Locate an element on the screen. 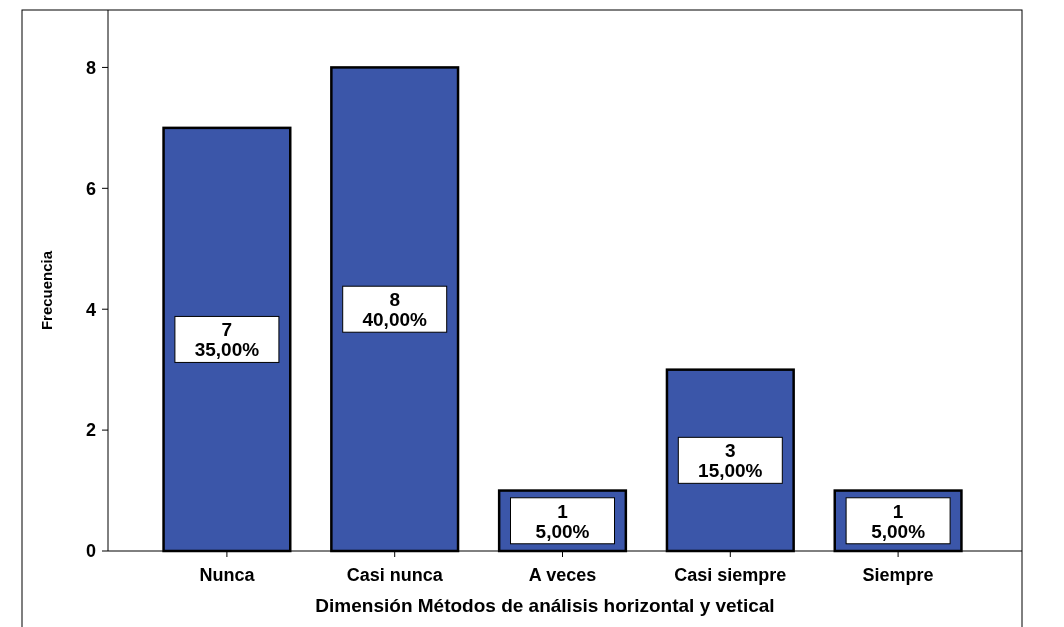 This screenshot has width=1064, height=627. y-tick-label: 6 is located at coordinates (90, 188).